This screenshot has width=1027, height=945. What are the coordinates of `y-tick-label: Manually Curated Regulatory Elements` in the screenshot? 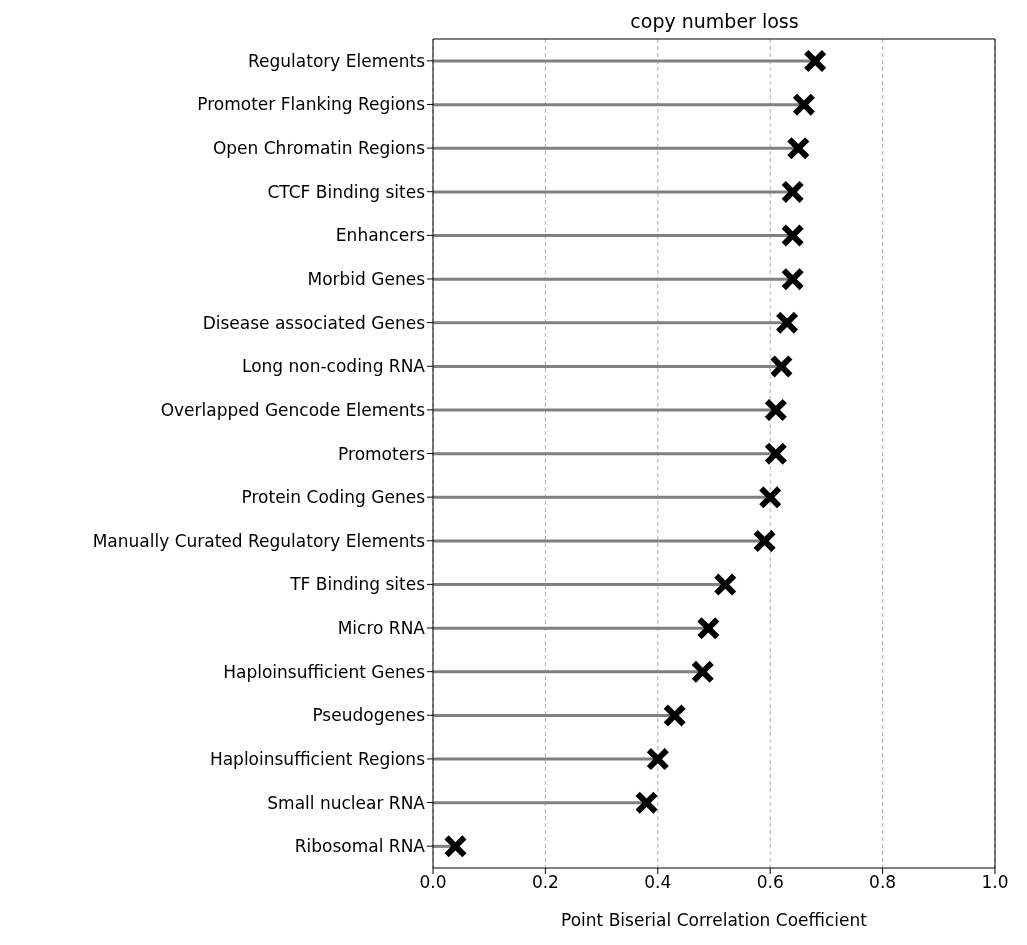 It's located at (259, 540).